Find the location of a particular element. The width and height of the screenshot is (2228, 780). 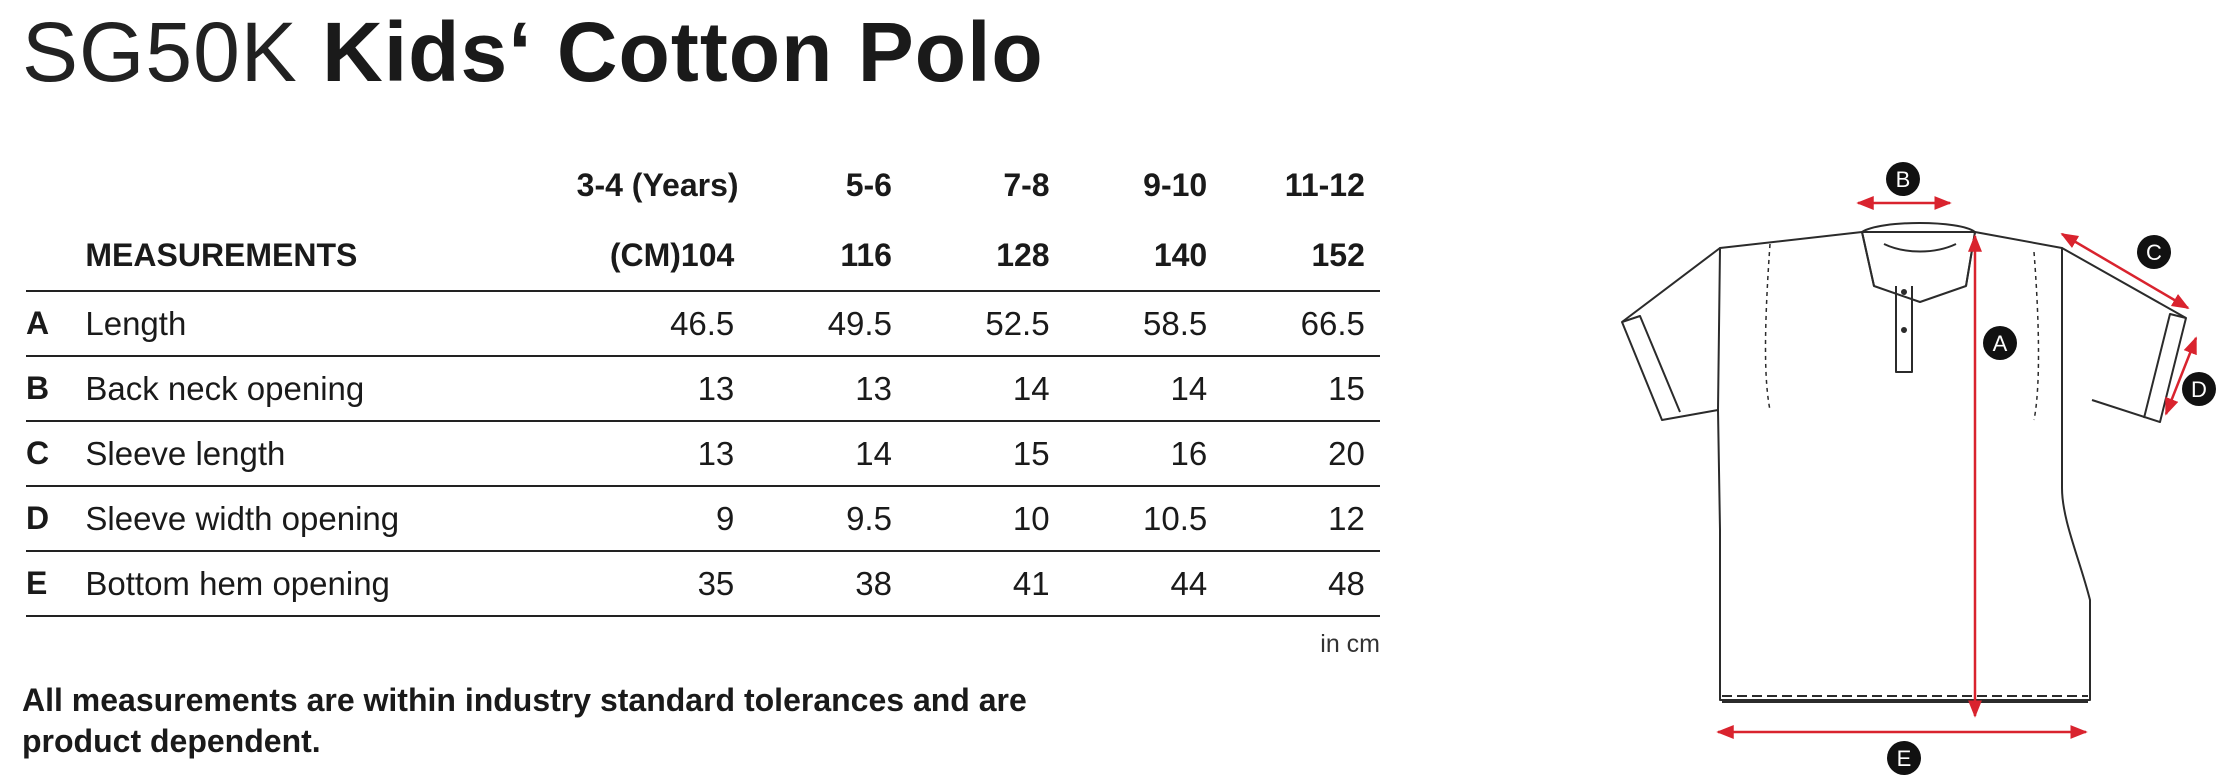

row-value: 20 is located at coordinates (1286, 454).